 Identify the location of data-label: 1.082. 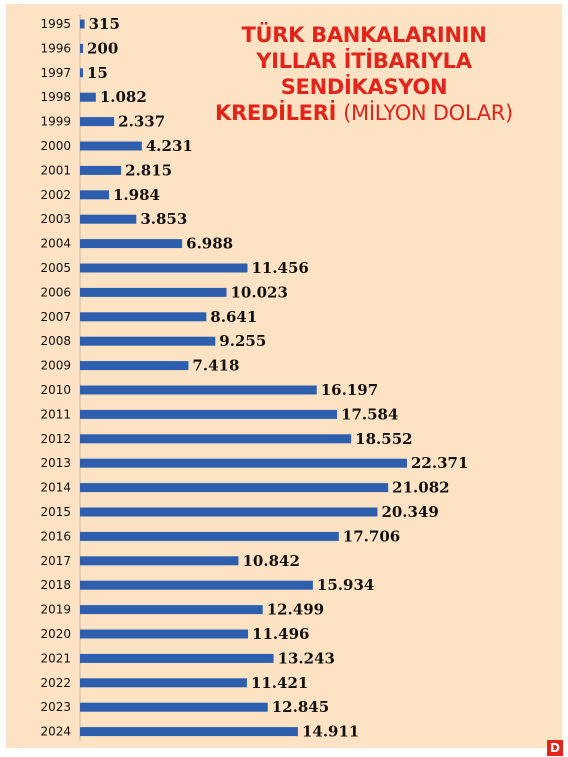
(123, 97).